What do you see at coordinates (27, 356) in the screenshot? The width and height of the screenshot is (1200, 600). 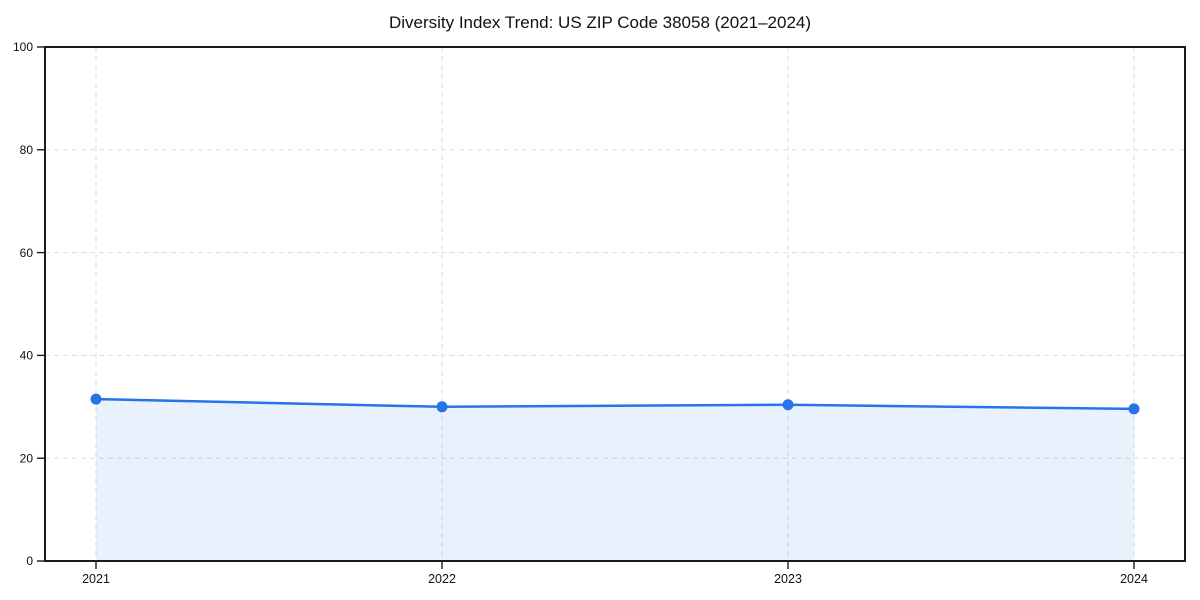 I see `y-tick-label: 40` at bounding box center [27, 356].